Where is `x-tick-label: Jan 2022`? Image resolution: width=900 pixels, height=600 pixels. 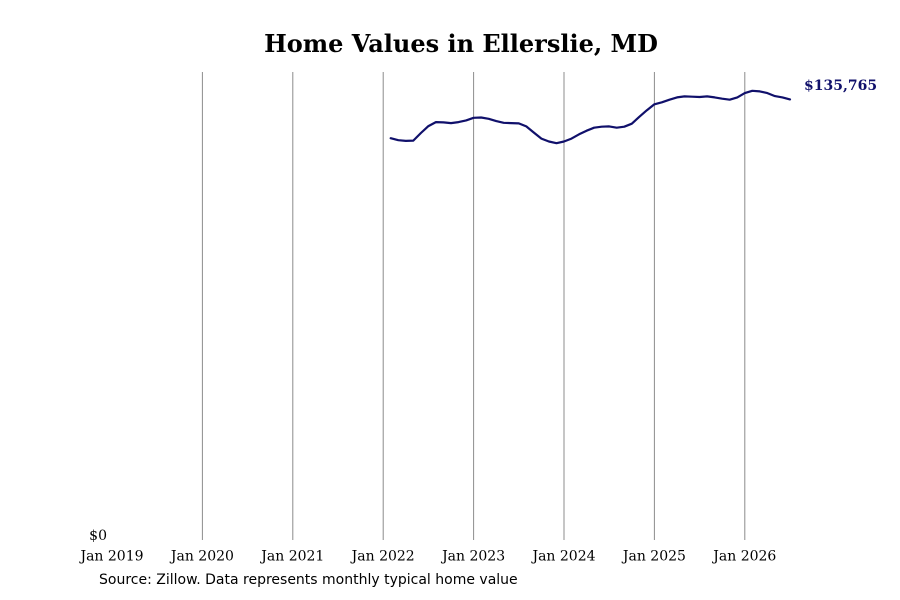 x-tick-label: Jan 2022 is located at coordinates (382, 557).